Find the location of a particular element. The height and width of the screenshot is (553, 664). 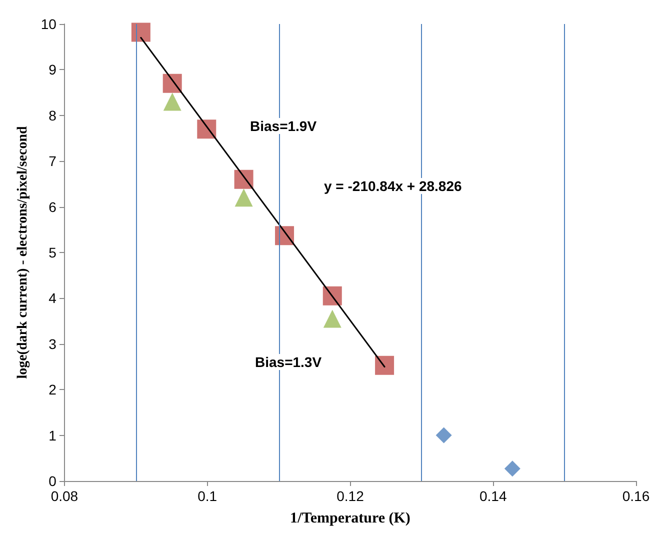

y-tick-label: 5 is located at coordinates (52, 252).